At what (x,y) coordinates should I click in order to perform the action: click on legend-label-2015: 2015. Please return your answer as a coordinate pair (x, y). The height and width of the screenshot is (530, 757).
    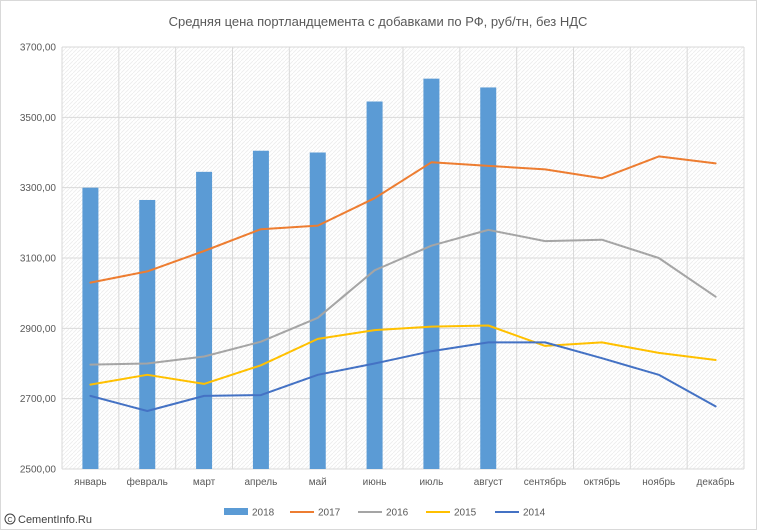
    Looking at the image, I should click on (465, 513).